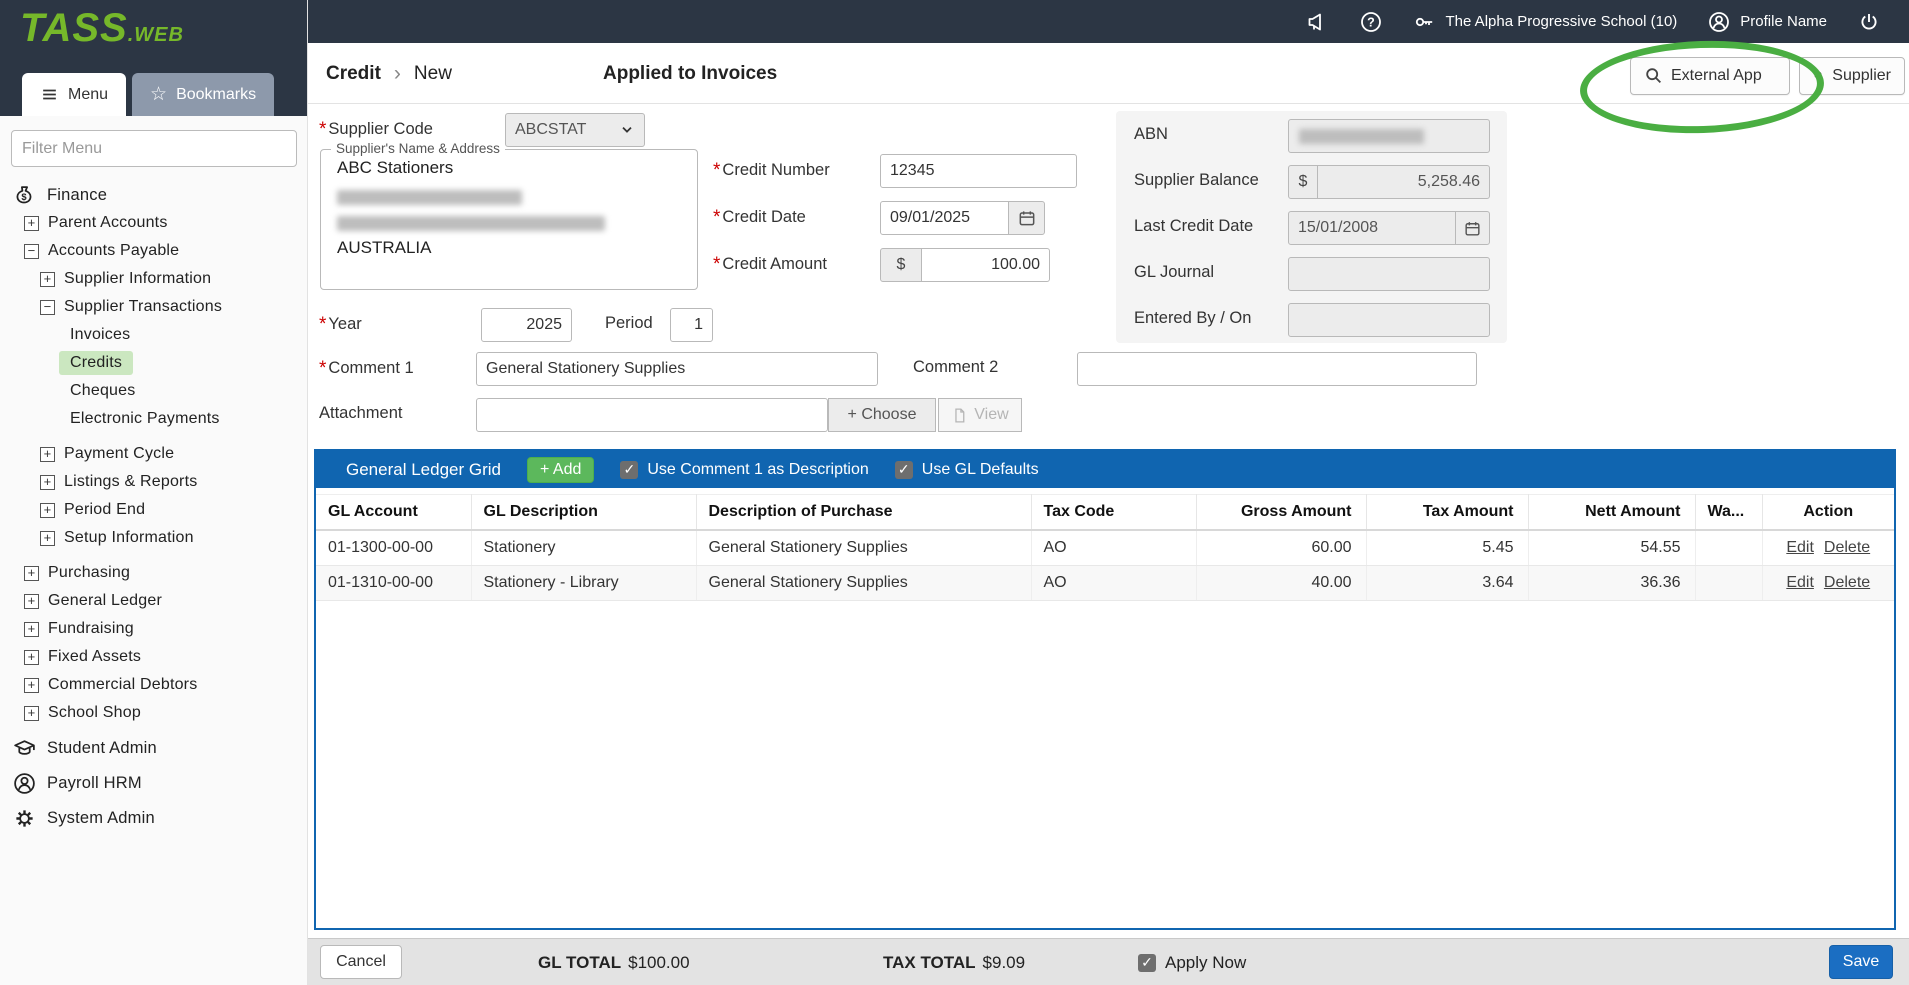 This screenshot has height=985, width=1909. I want to click on comment2-label: Comment 2, so click(956, 367).